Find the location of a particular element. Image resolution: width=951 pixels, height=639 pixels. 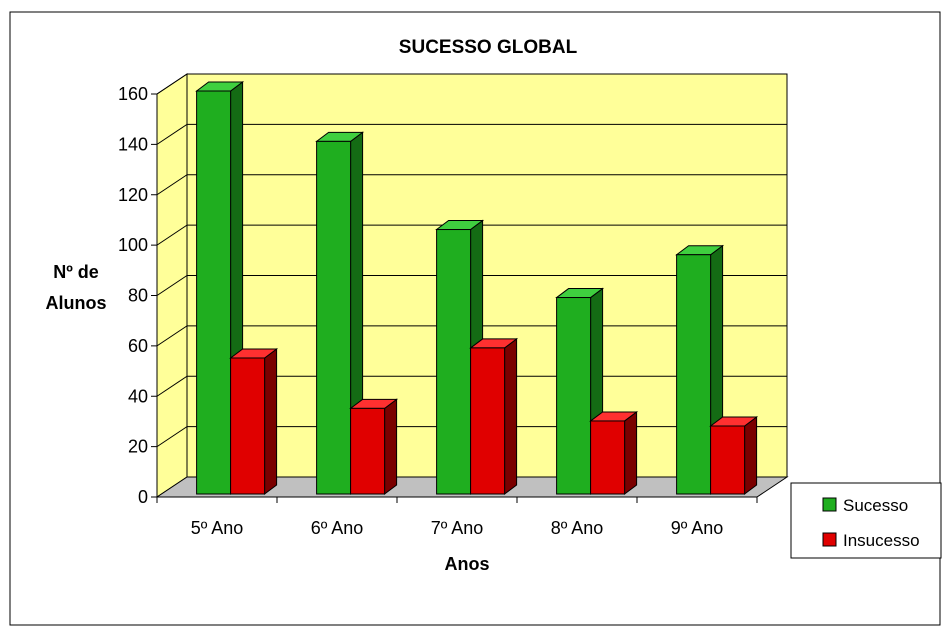

x-tick-label: 6º Ano is located at coordinates (337, 528).